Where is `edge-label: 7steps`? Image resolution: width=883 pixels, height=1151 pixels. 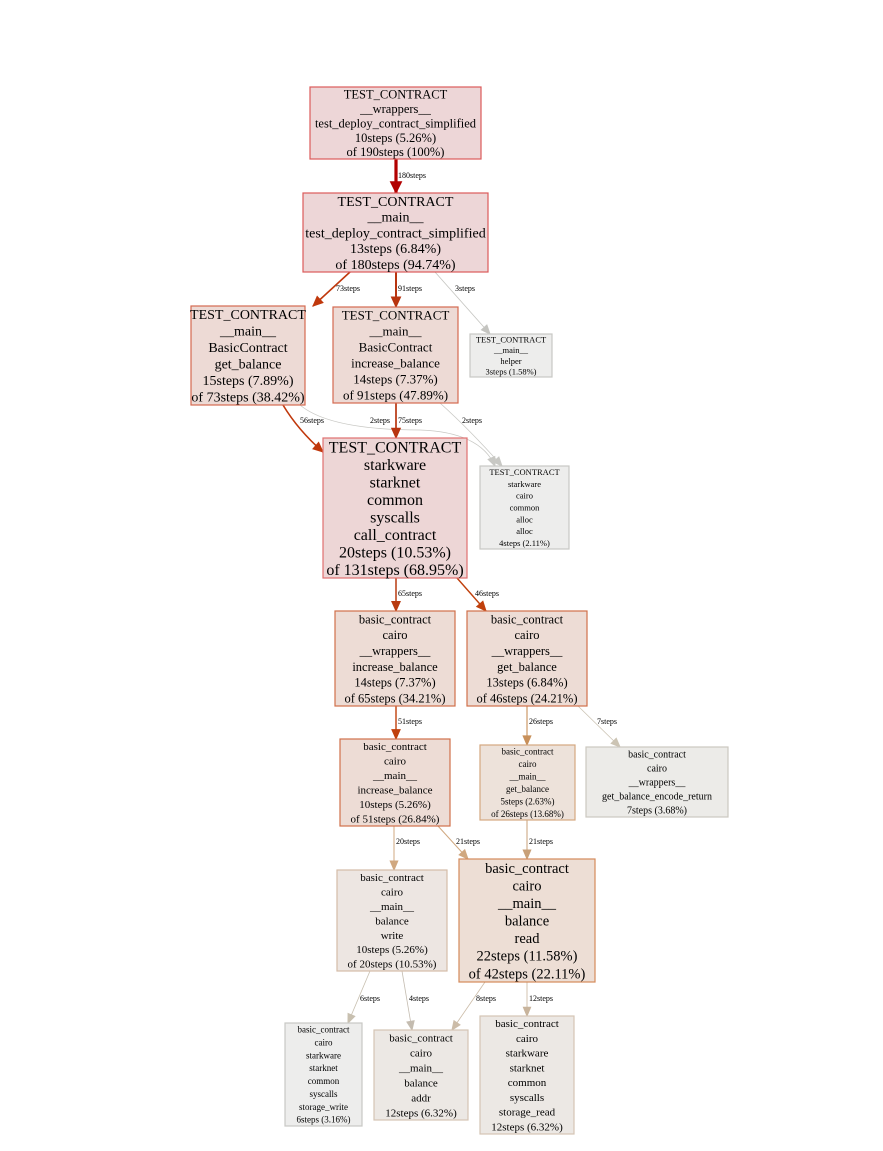
edge-label: 7steps is located at coordinates (607, 721).